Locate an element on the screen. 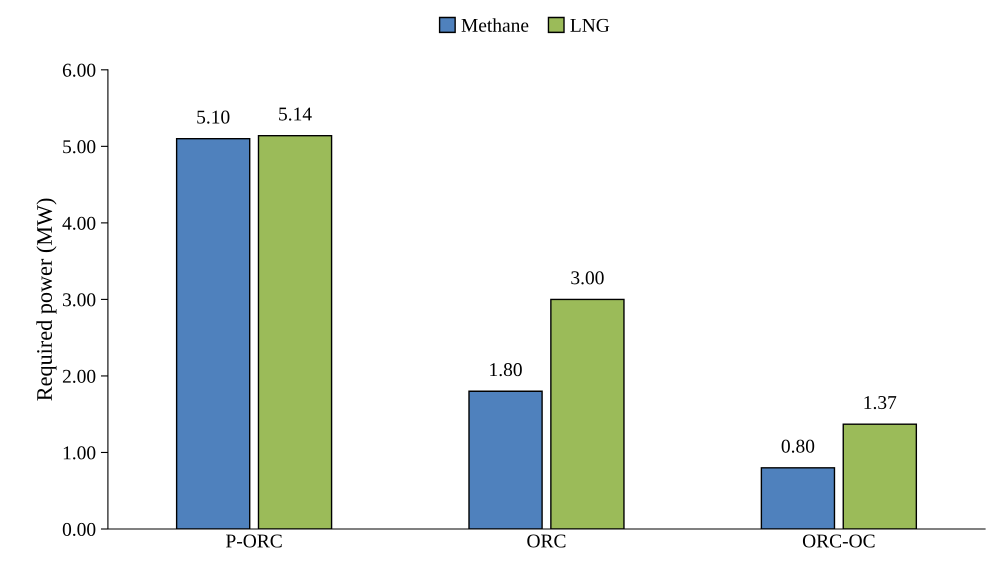 The height and width of the screenshot is (569, 990). y-tick-label: 6.00 is located at coordinates (79, 70).